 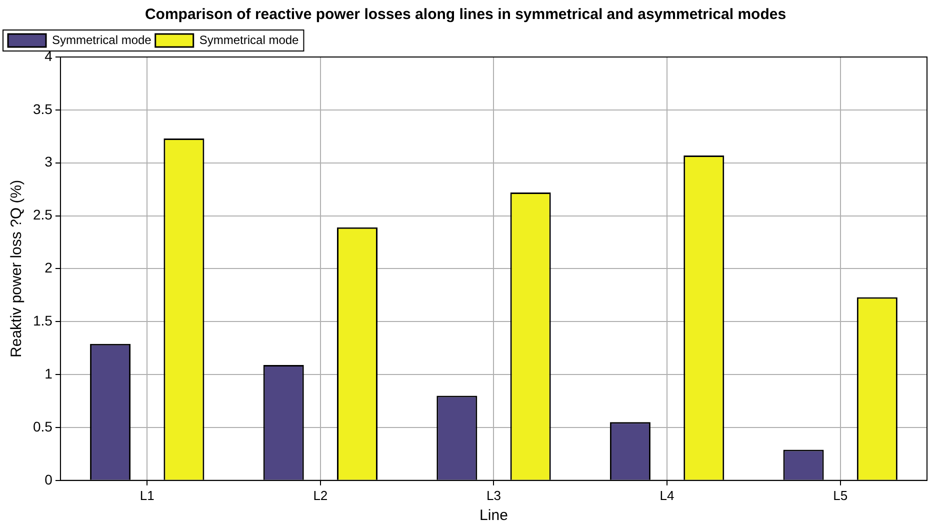 I want to click on x-tick-label: L3, so click(x=493, y=495).